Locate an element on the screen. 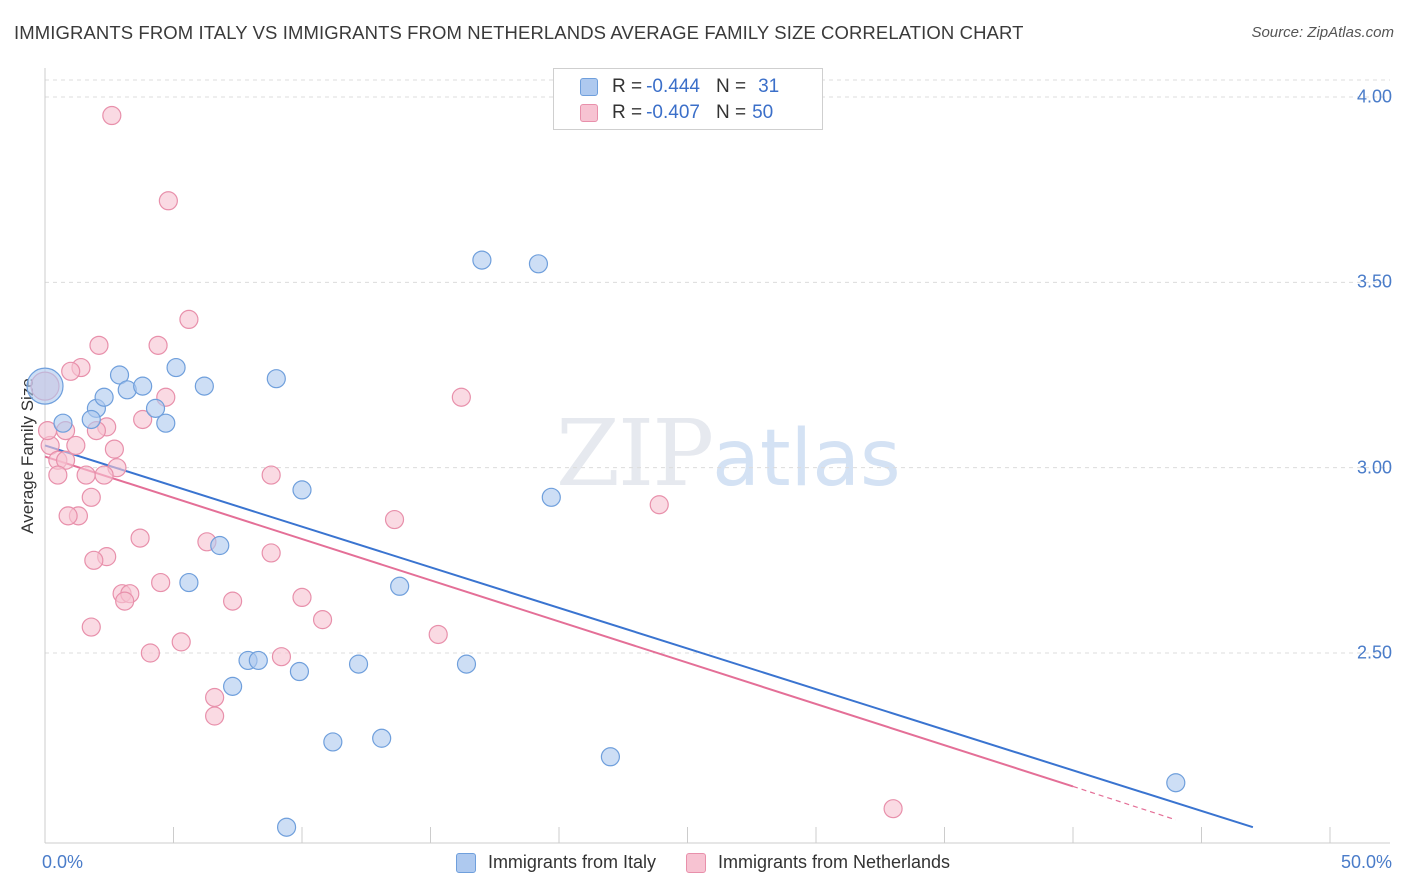 The width and height of the screenshot is (1406, 892). stats-row-netherlands: R = -0.407 N = 50 is located at coordinates (663, 113).